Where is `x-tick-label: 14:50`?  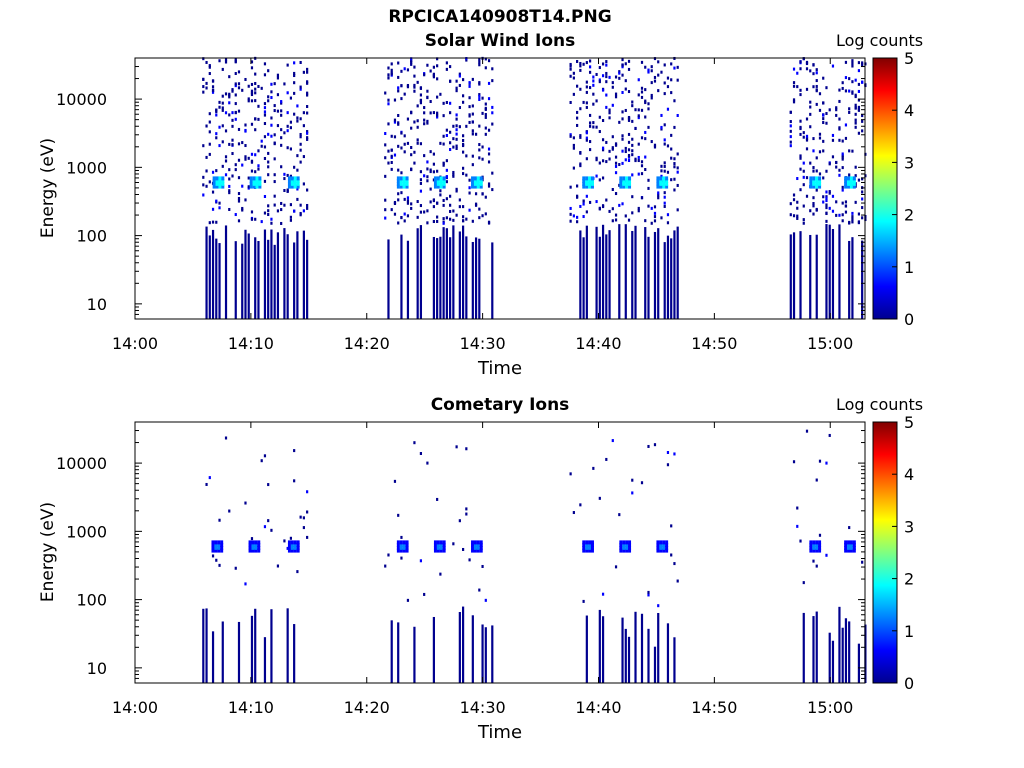
x-tick-label: 14:50 is located at coordinates (714, 343).